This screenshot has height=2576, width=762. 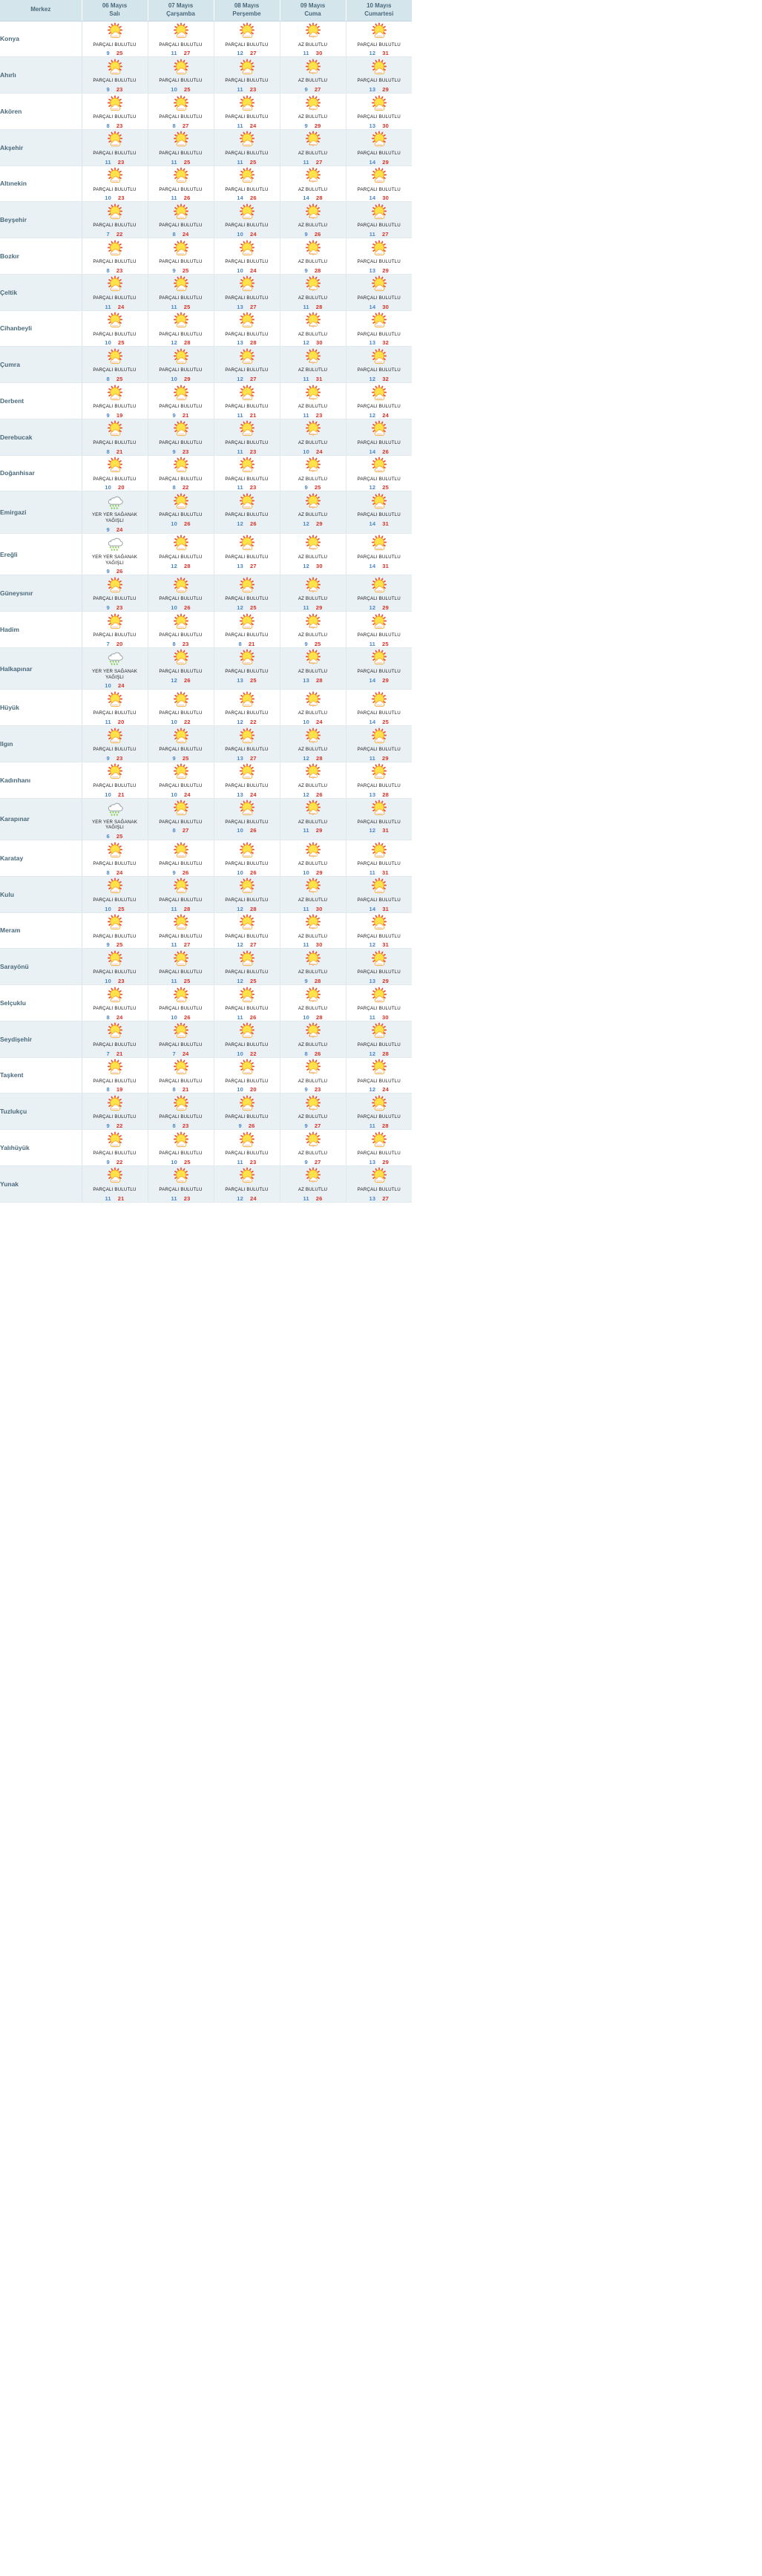 What do you see at coordinates (41, 148) in the screenshot?
I see `district-name-cell: Akşehir` at bounding box center [41, 148].